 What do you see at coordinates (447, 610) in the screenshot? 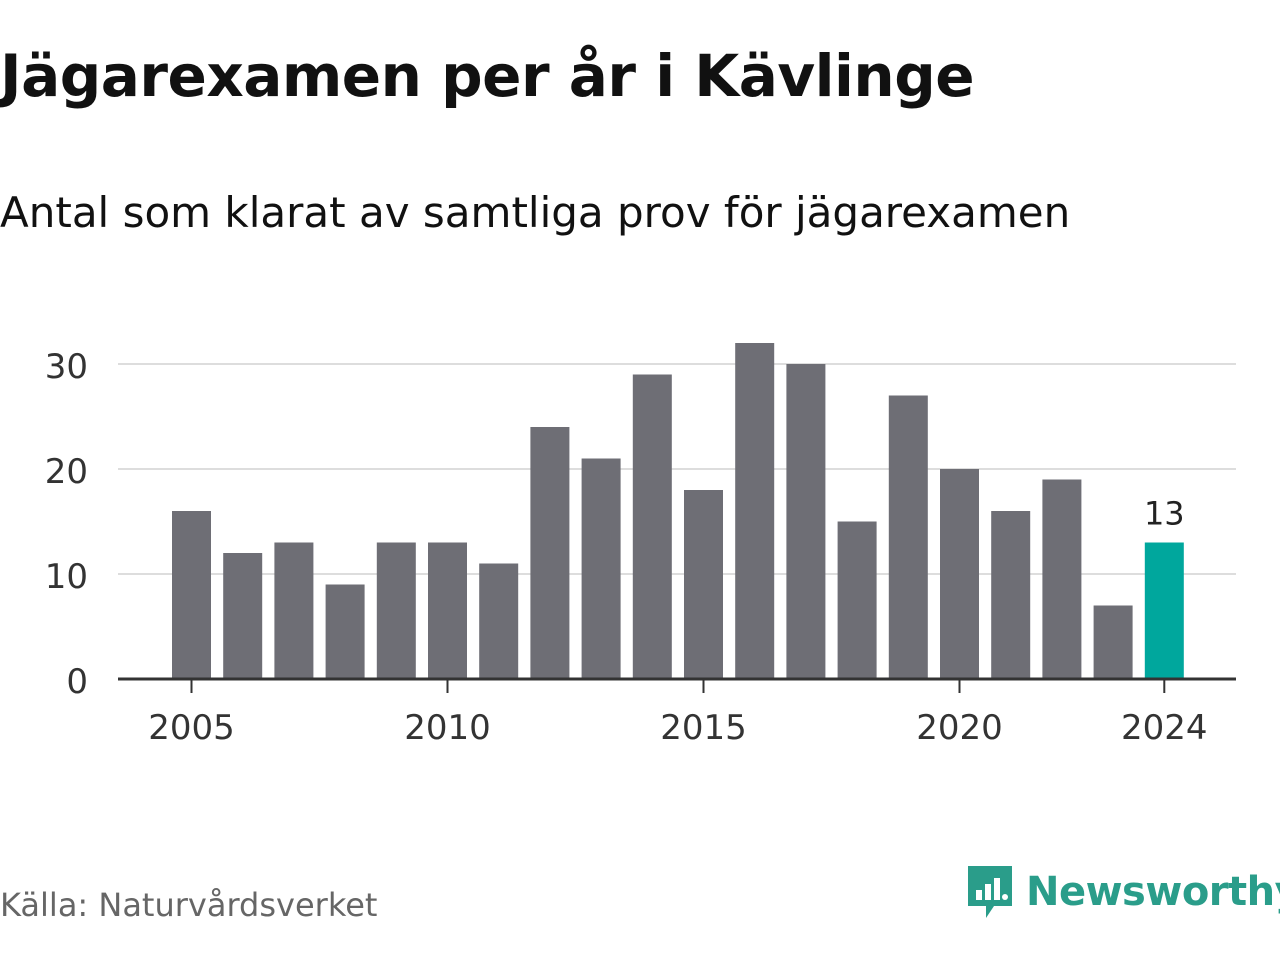
I see `bar-2010` at bounding box center [447, 610].